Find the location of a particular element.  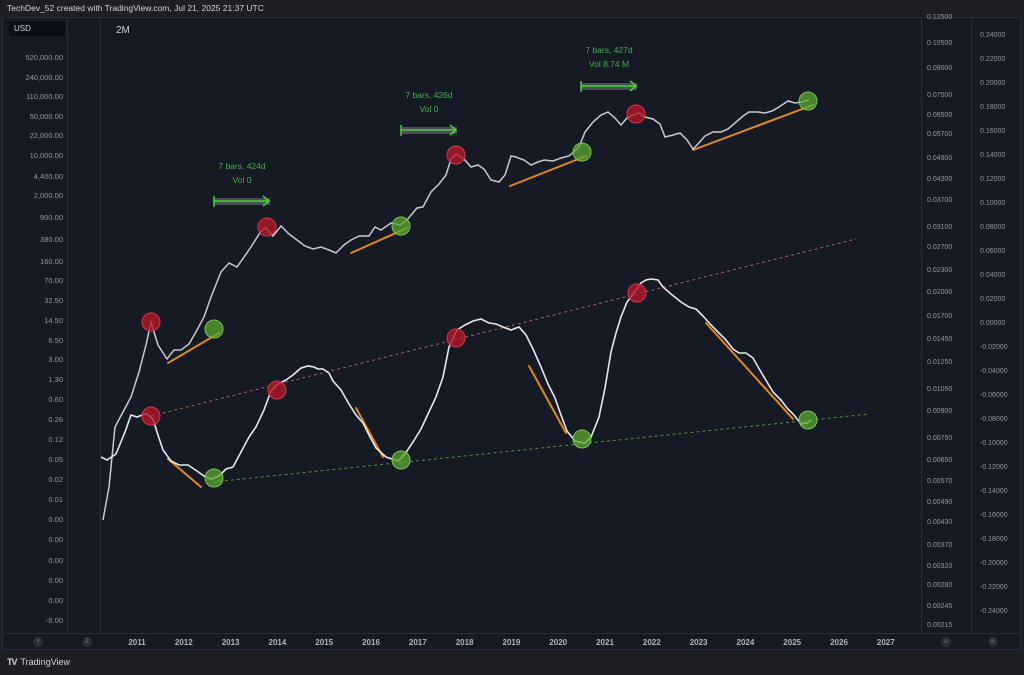

corner-button-y: Y is located at coordinates (38, 642).